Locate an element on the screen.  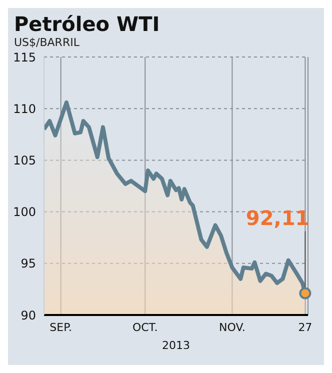
x-tick-label: SEP. is located at coordinates (61, 327).